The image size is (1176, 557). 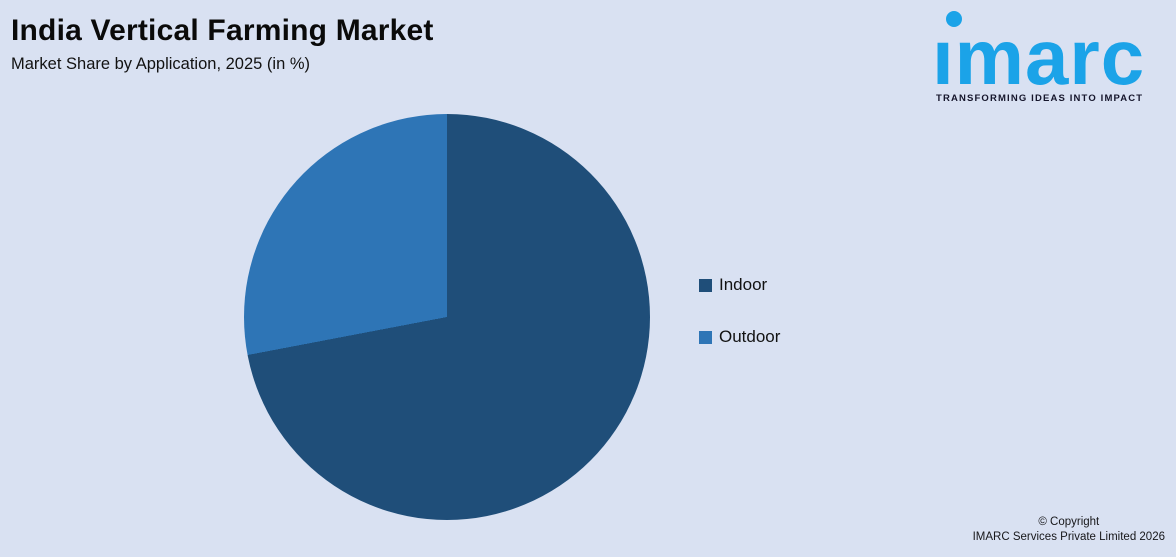 I want to click on legend-label-indoor: Indoor, so click(x=743, y=284).